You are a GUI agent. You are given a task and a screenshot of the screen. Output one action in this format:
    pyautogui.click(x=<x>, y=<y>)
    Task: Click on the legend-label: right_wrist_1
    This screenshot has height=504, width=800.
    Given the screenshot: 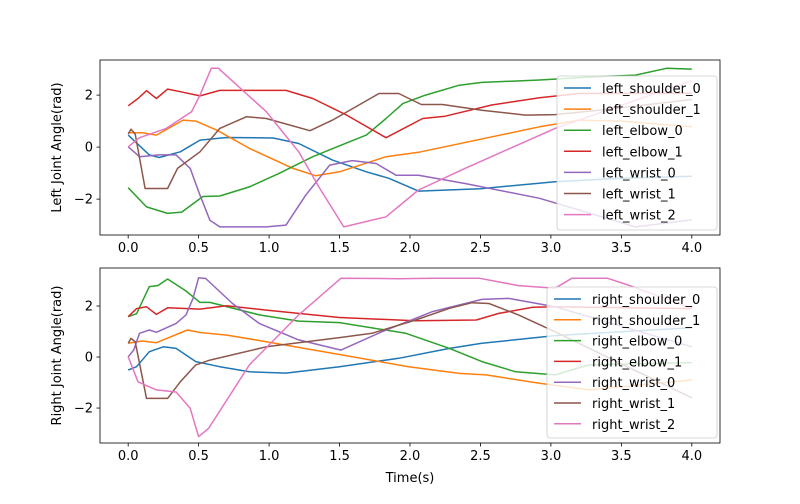 What is the action you would take?
    pyautogui.click(x=633, y=404)
    